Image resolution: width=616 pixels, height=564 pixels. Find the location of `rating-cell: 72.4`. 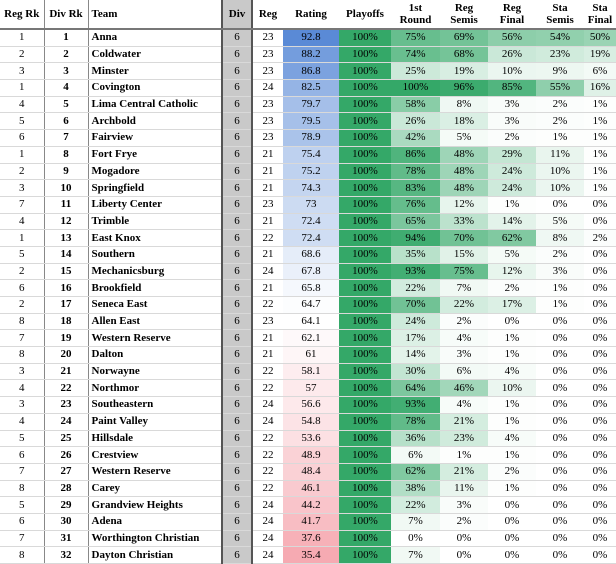

rating-cell: 72.4 is located at coordinates (311, 222).